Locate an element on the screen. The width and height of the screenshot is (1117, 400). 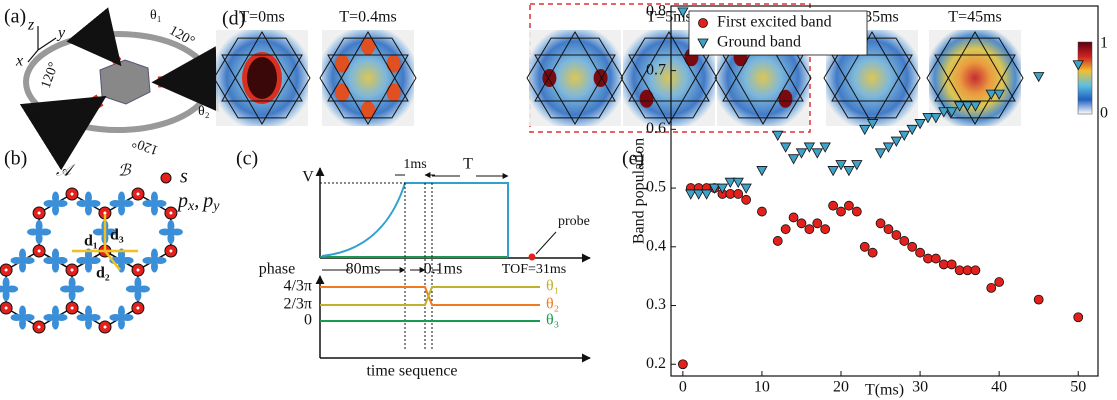
c-xlabel: time sequence is located at coordinates (411, 371).